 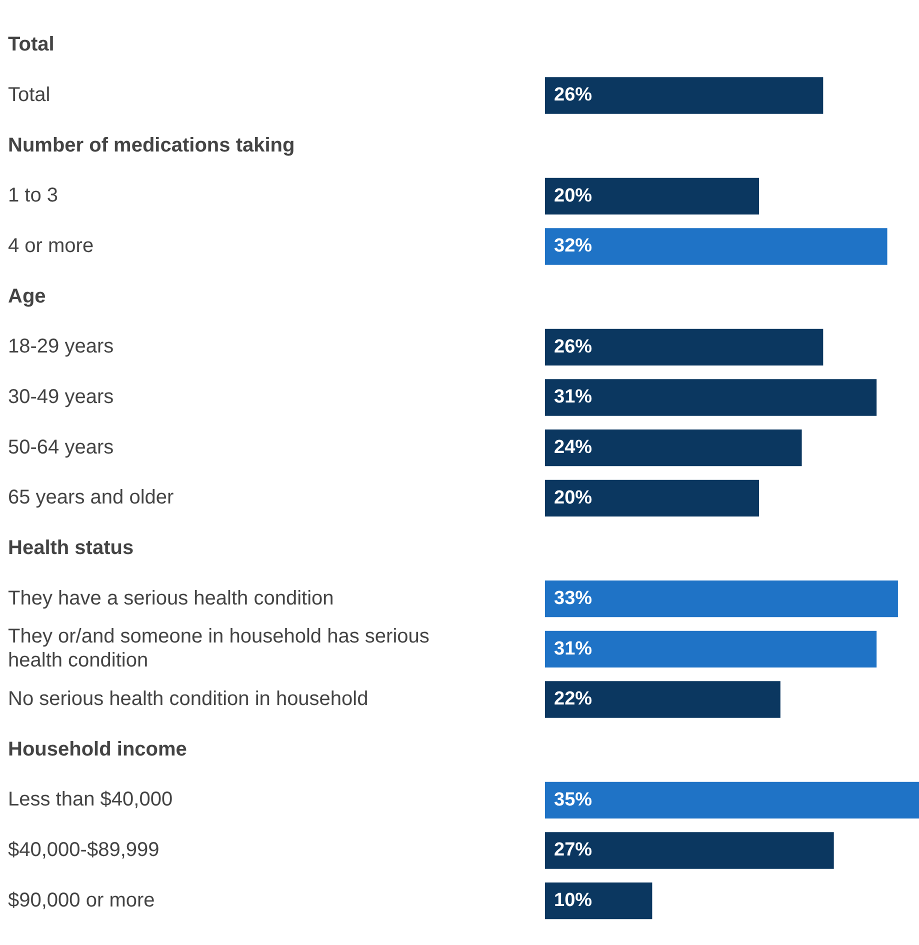 What do you see at coordinates (81, 900) in the screenshot?
I see `y-tick-label: $90,000 or more` at bounding box center [81, 900].